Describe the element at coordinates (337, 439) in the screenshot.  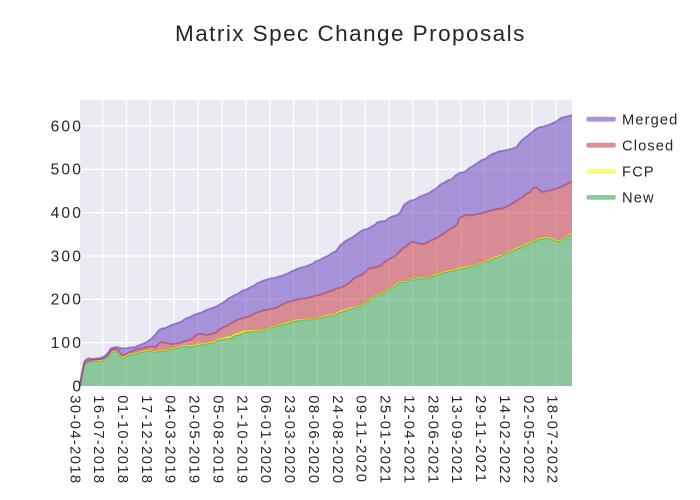
I see `svg-text: 24-08-2020` at that location.